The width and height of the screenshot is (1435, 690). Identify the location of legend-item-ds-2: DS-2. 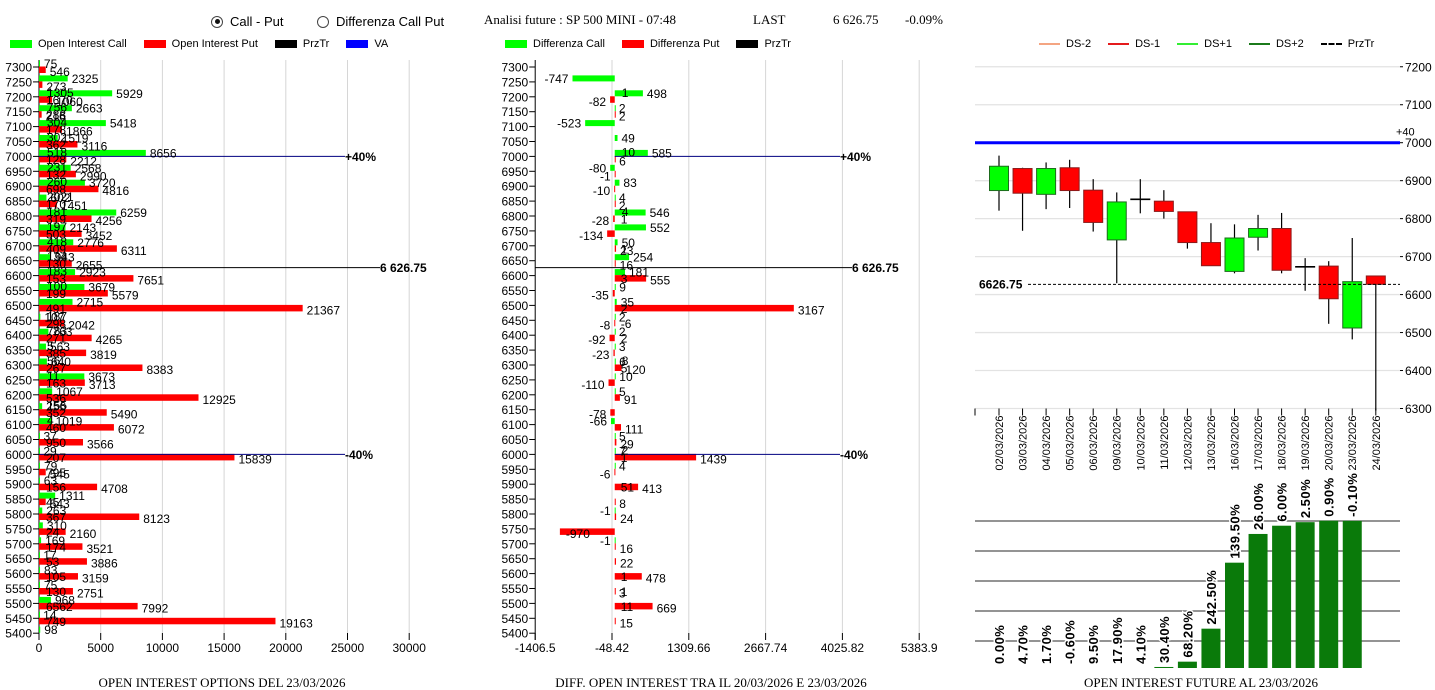
(1065, 44).